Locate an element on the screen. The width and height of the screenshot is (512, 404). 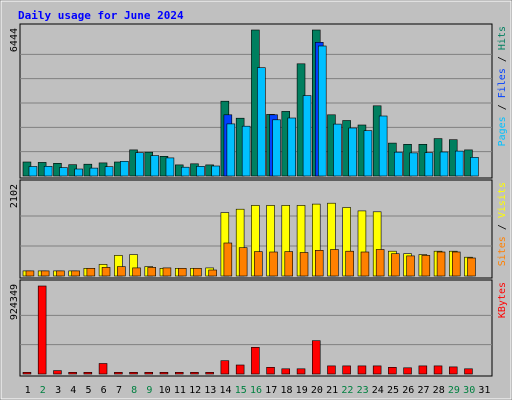
day-label-17: 17 is located at coordinates (271, 390).